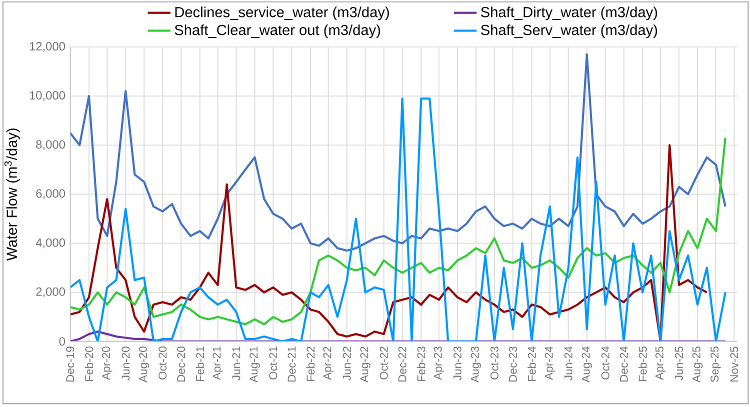 The height and width of the screenshot is (407, 750). What do you see at coordinates (346, 363) in the screenshot?
I see `x-tick-label: Jun-22` at bounding box center [346, 363].